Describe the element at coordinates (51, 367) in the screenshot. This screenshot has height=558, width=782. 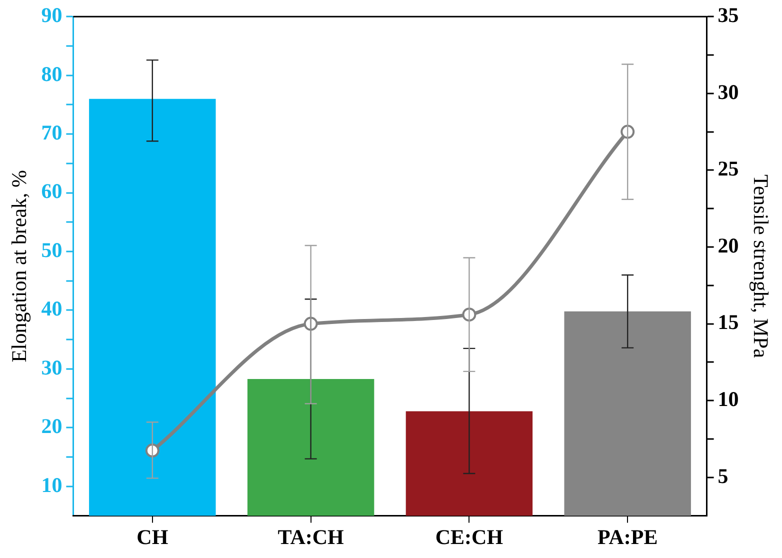
I see `y-tick-label: 30` at that location.